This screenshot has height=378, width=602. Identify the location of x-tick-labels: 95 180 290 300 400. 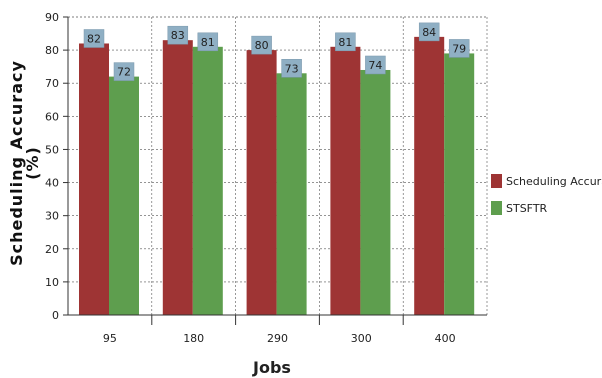
(279, 338).